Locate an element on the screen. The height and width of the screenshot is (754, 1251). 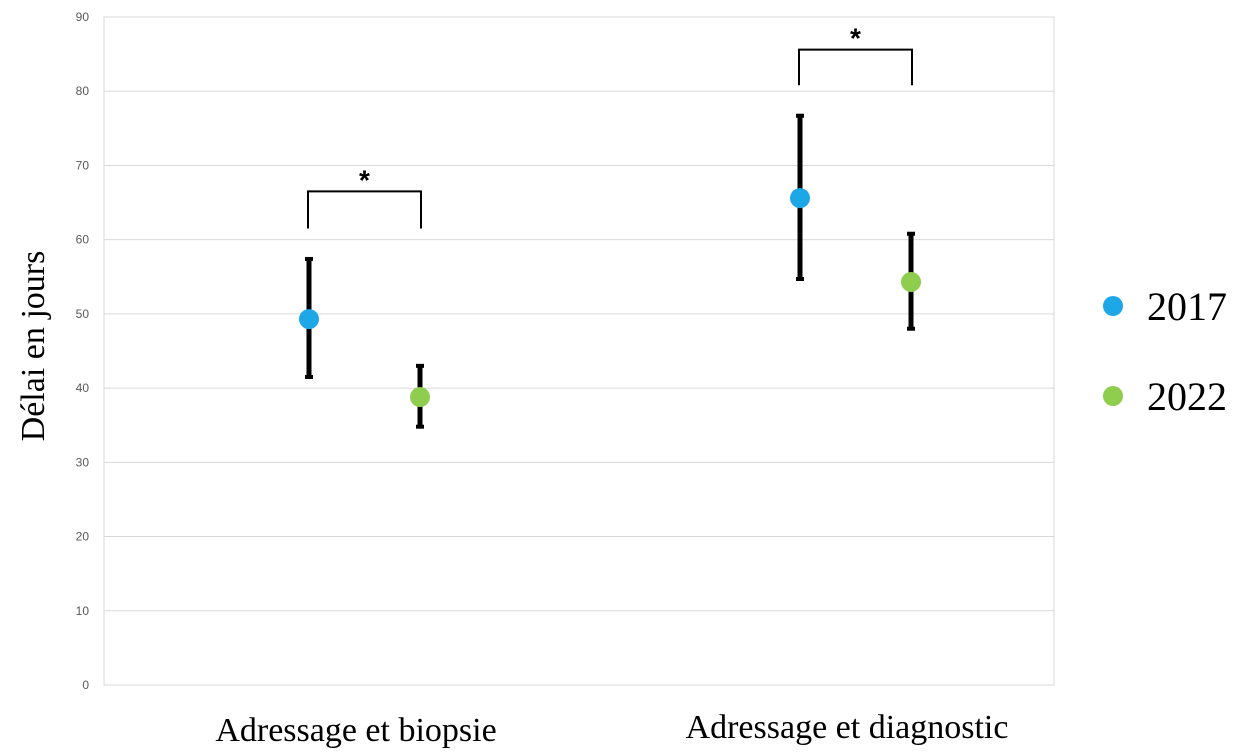
legend: 2017 2022 is located at coordinates (1165, 351).